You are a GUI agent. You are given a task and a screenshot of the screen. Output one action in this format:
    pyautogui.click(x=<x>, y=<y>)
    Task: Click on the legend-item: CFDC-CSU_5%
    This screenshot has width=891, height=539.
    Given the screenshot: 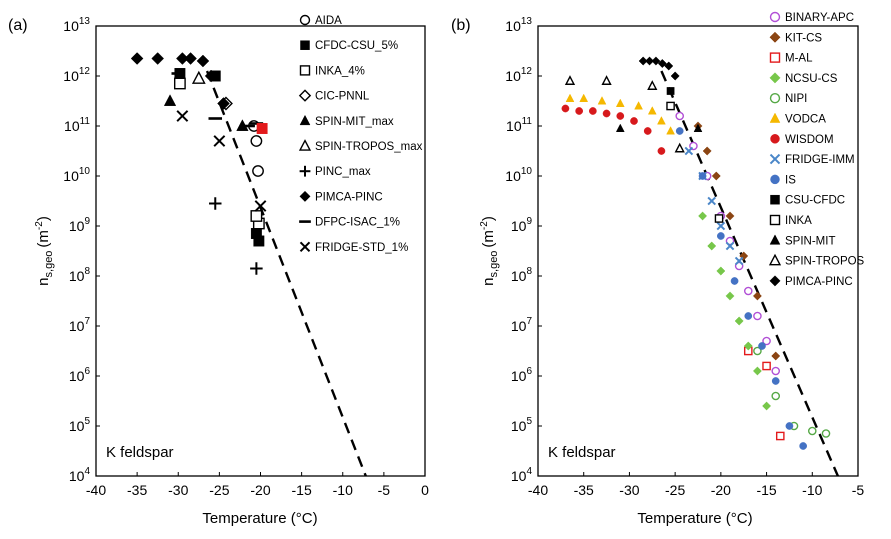 What is the action you would take?
    pyautogui.click(x=349, y=46)
    